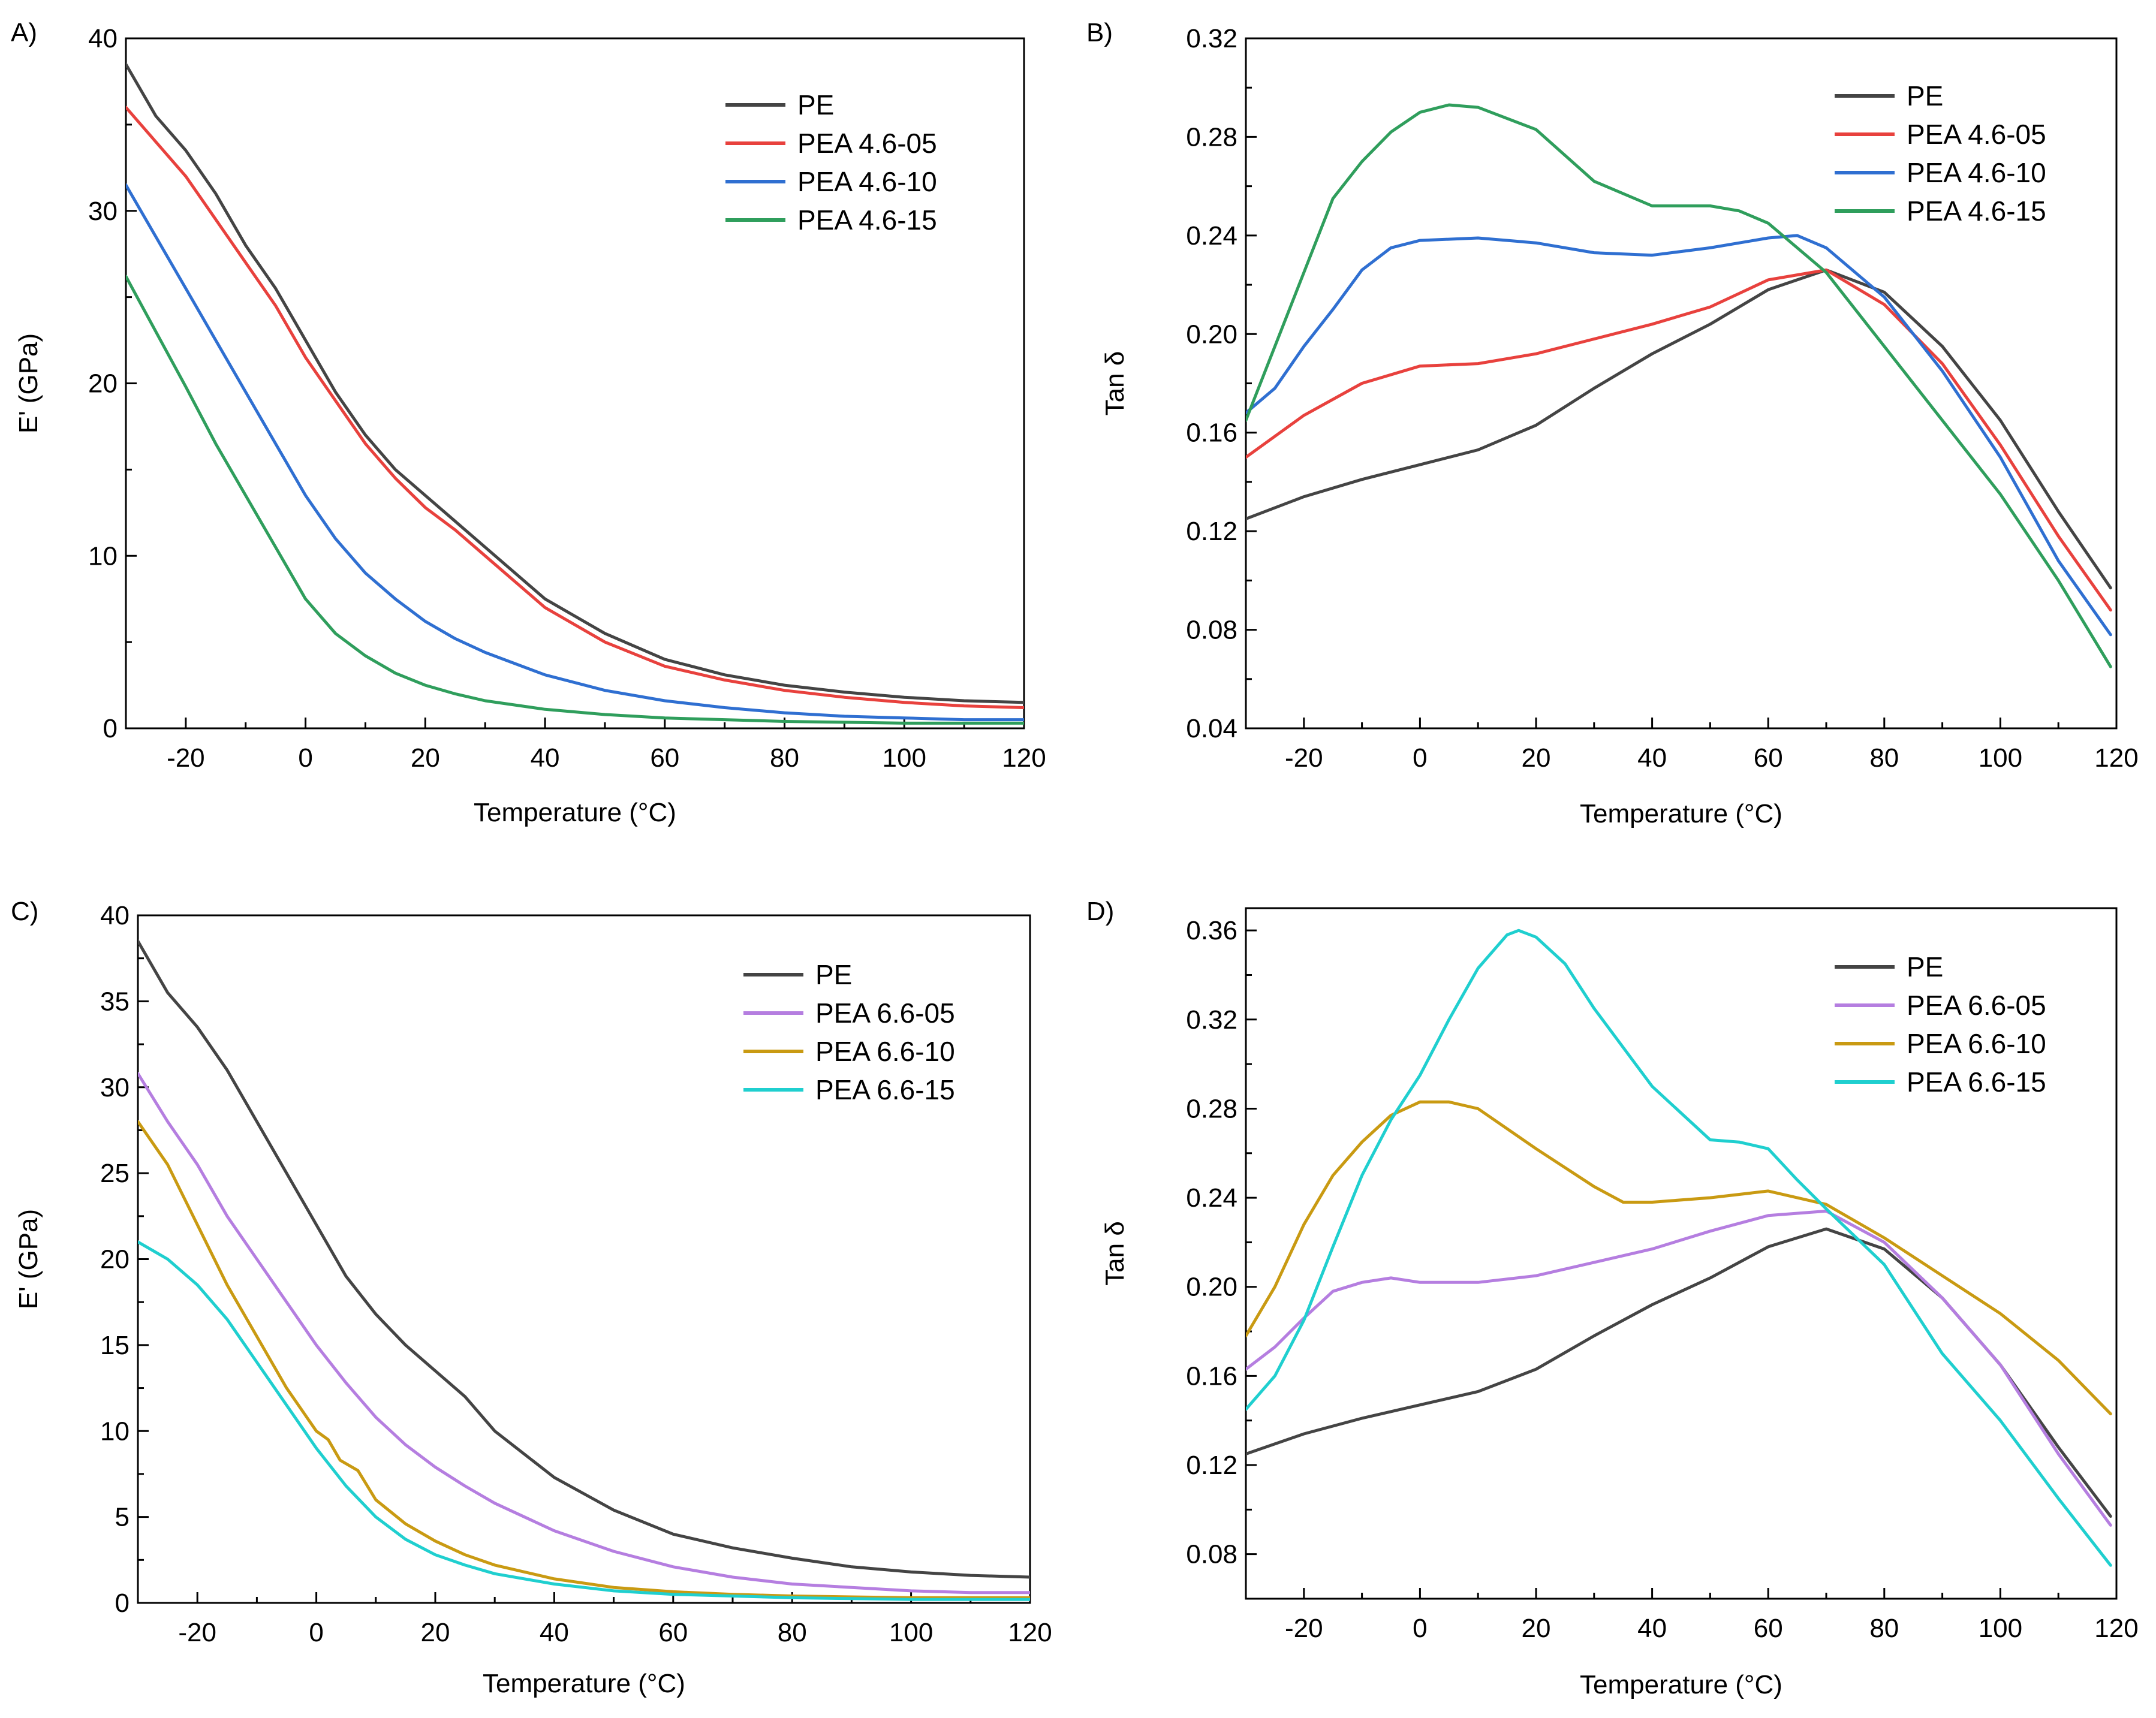 The width and height of the screenshot is (2156, 1718). I want to click on y-tick-label-a: 10, so click(103, 556).